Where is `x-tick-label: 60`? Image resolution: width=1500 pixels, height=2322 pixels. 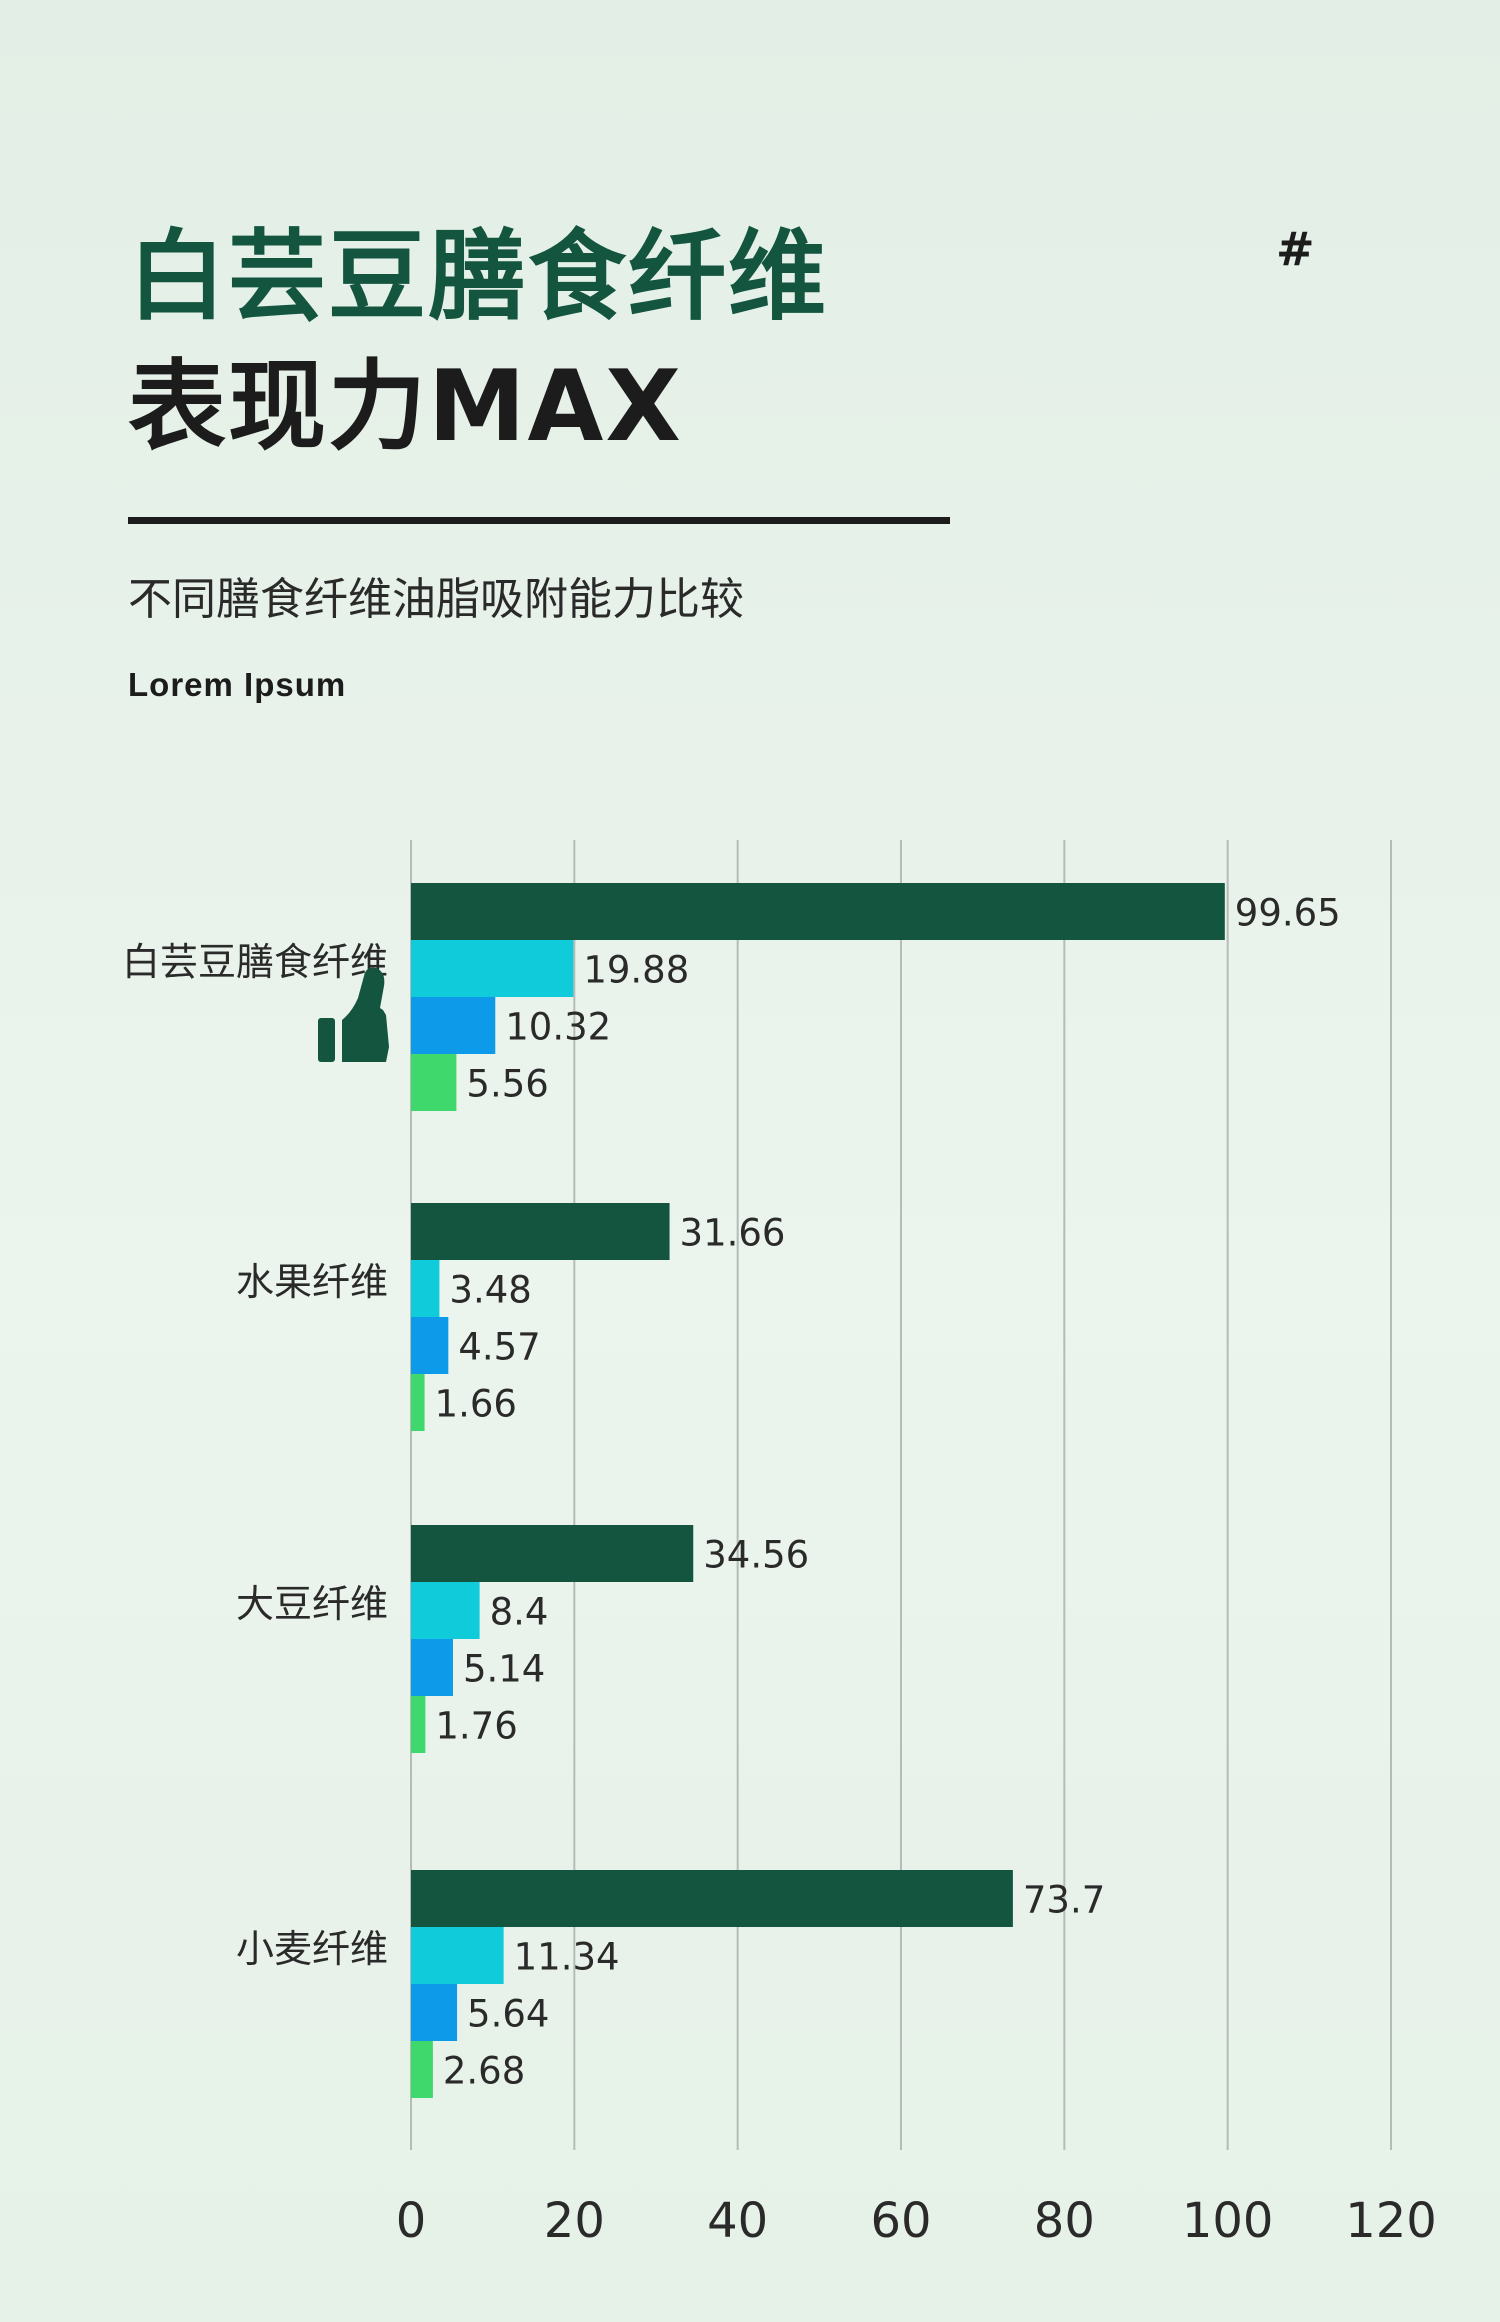 x-tick-label: 60 is located at coordinates (900, 2221).